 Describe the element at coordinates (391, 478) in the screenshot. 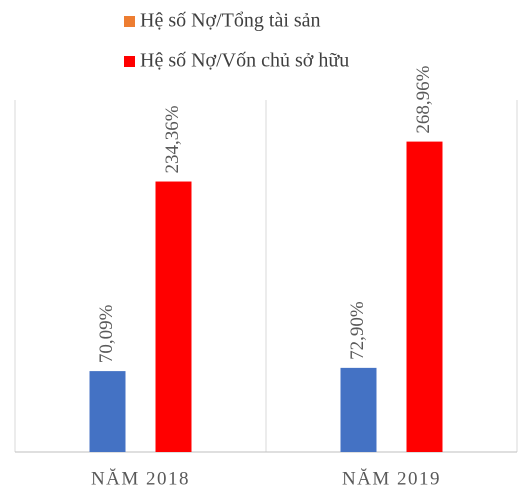

I see `x-tick-label: NĂM 2019` at that location.